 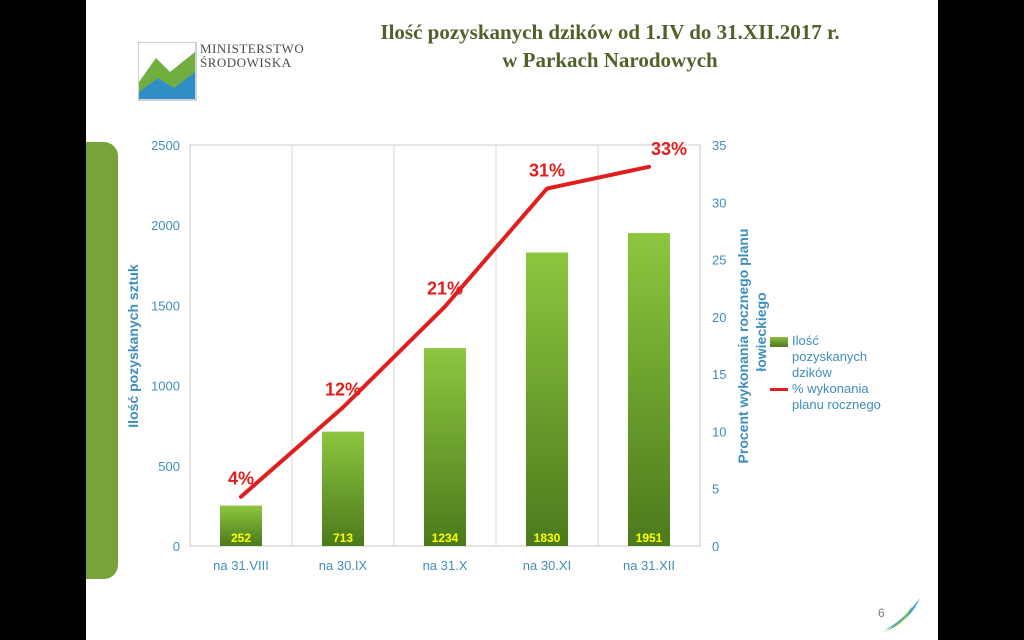 I want to click on percent-label: 4%, so click(x=241, y=479).